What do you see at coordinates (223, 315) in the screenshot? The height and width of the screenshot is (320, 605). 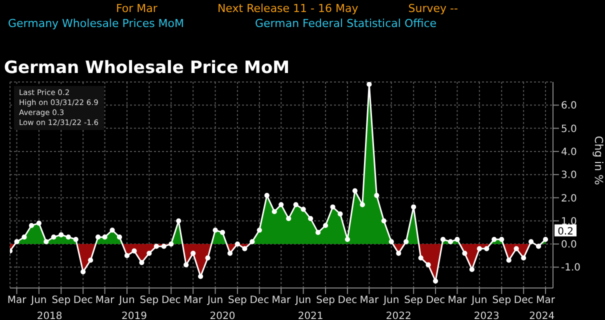 I see `x2-tick-label: 2020` at bounding box center [223, 315].